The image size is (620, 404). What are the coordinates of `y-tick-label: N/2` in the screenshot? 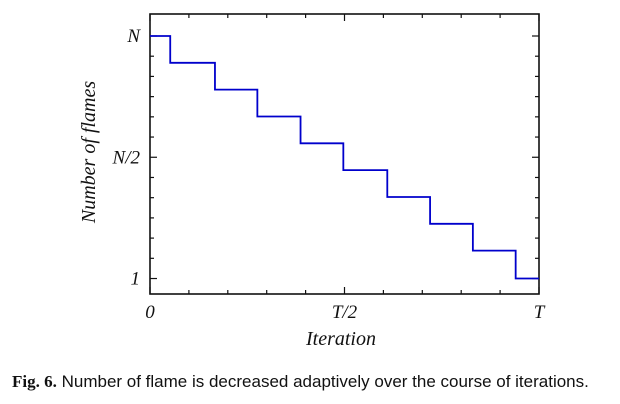 It's located at (126, 157).